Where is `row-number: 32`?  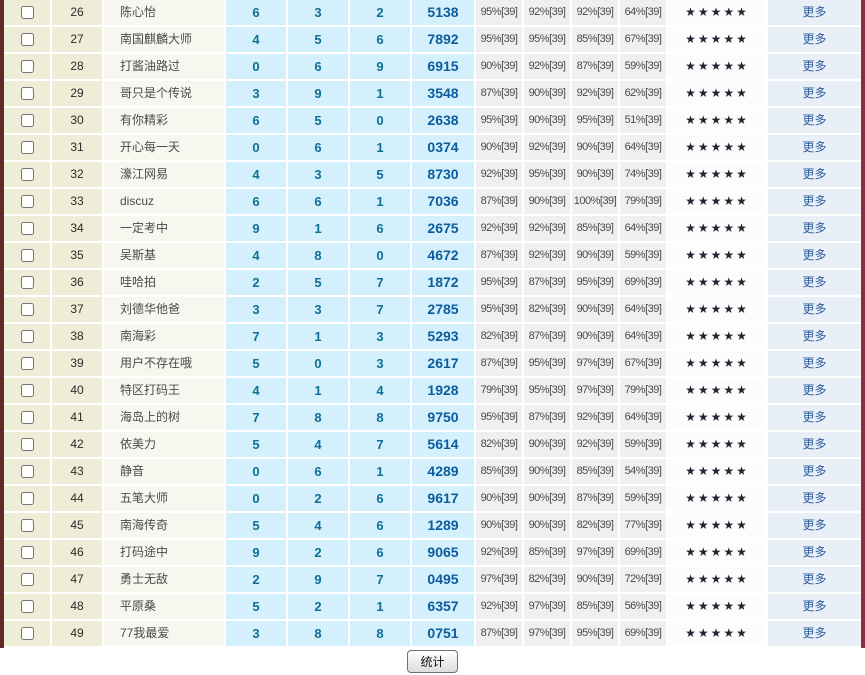
row-number: 32 is located at coordinates (77, 174).